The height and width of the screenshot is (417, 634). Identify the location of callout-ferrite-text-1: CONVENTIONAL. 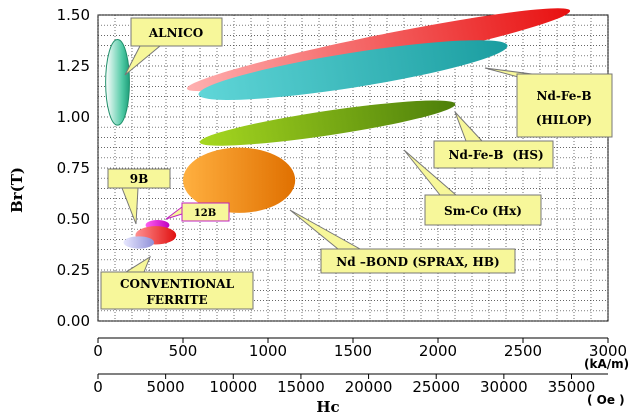
(177, 284).